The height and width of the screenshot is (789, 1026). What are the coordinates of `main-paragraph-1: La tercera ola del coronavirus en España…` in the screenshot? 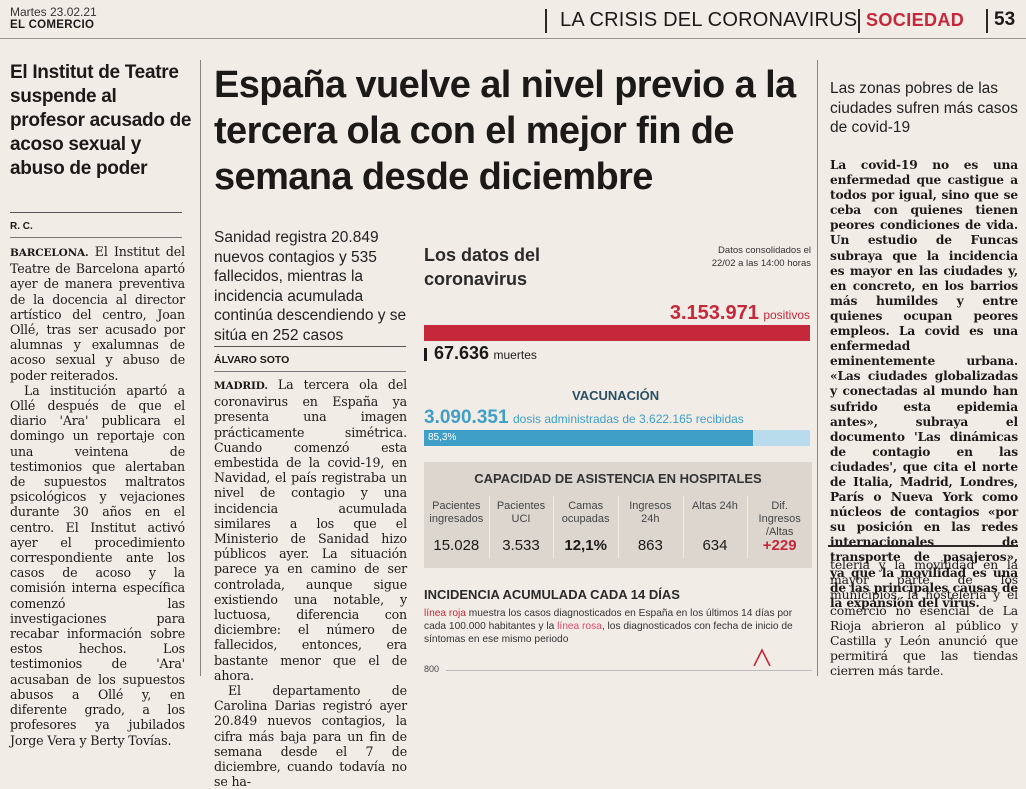 It's located at (310, 530).